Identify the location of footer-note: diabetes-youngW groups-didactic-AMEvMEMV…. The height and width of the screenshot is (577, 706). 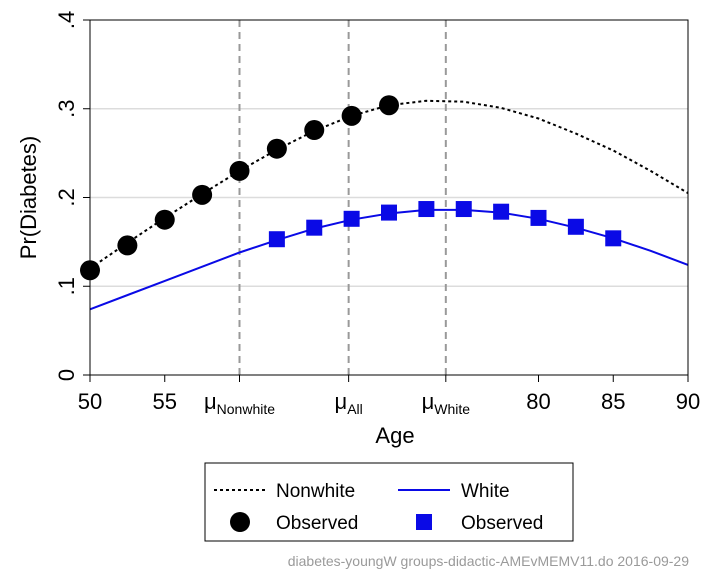
(488, 561).